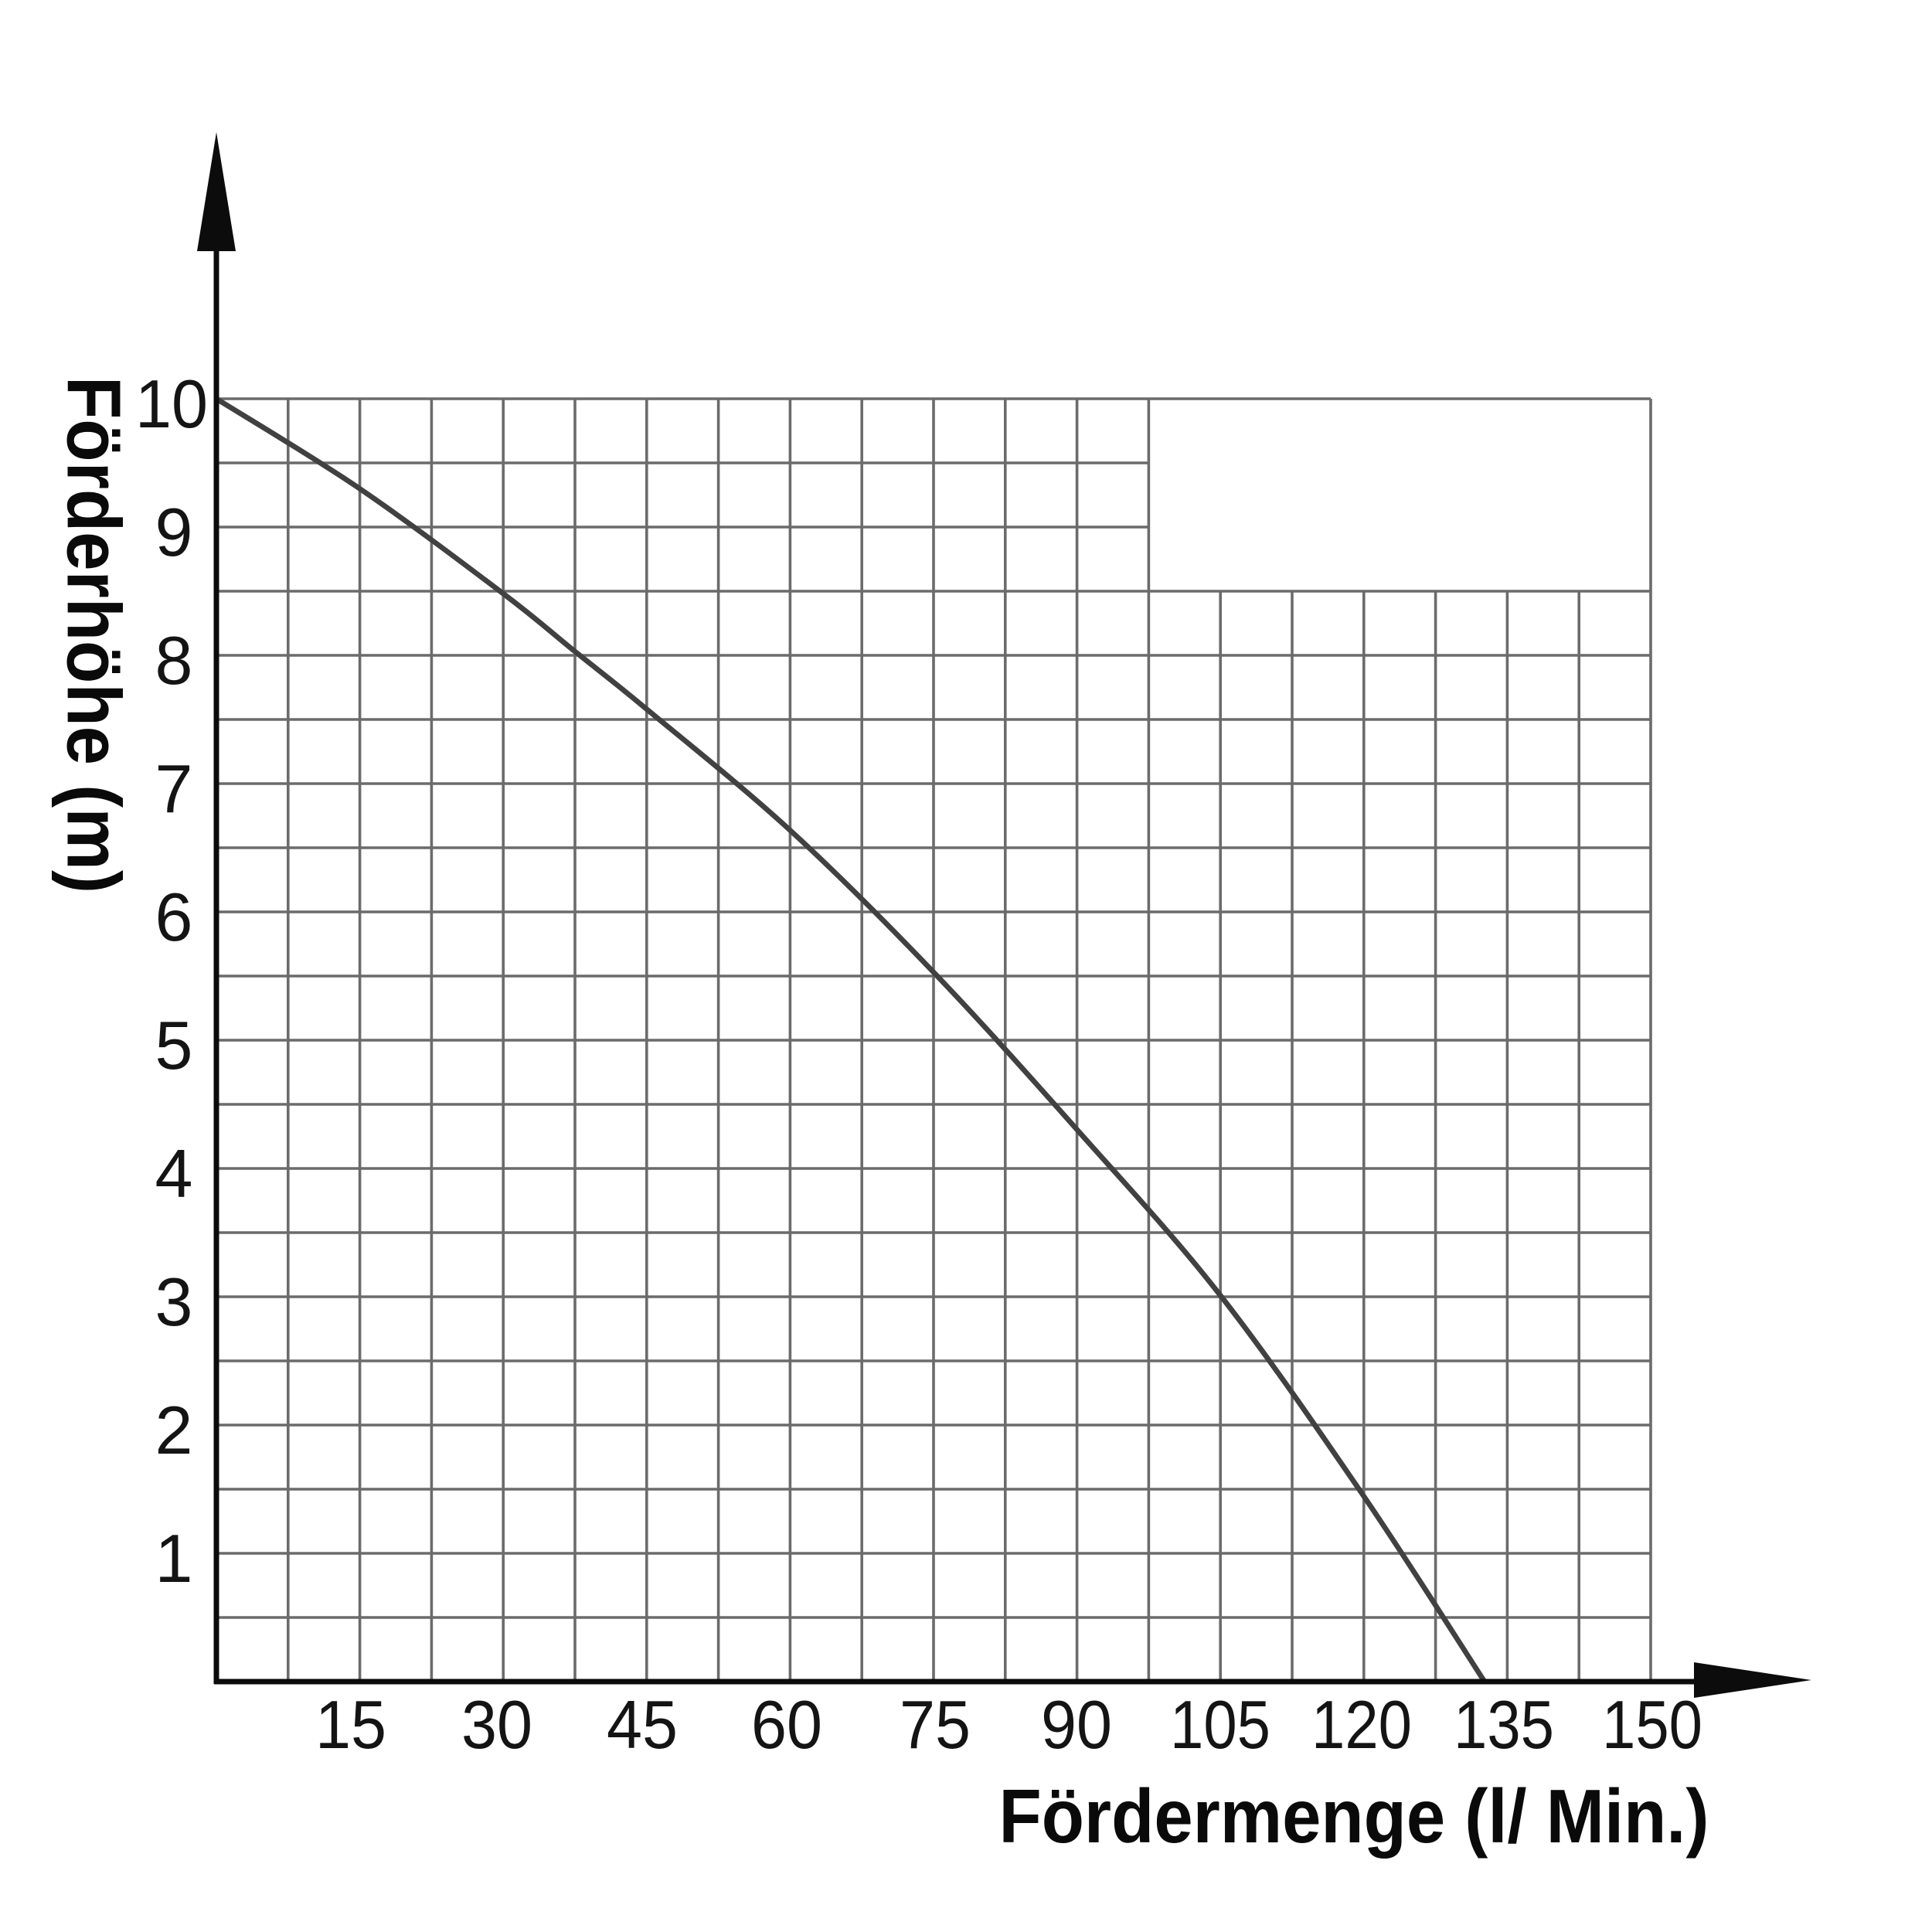 The image size is (1932, 1932). What do you see at coordinates (174, 1173) in the screenshot?
I see `svg-text: 4` at bounding box center [174, 1173].